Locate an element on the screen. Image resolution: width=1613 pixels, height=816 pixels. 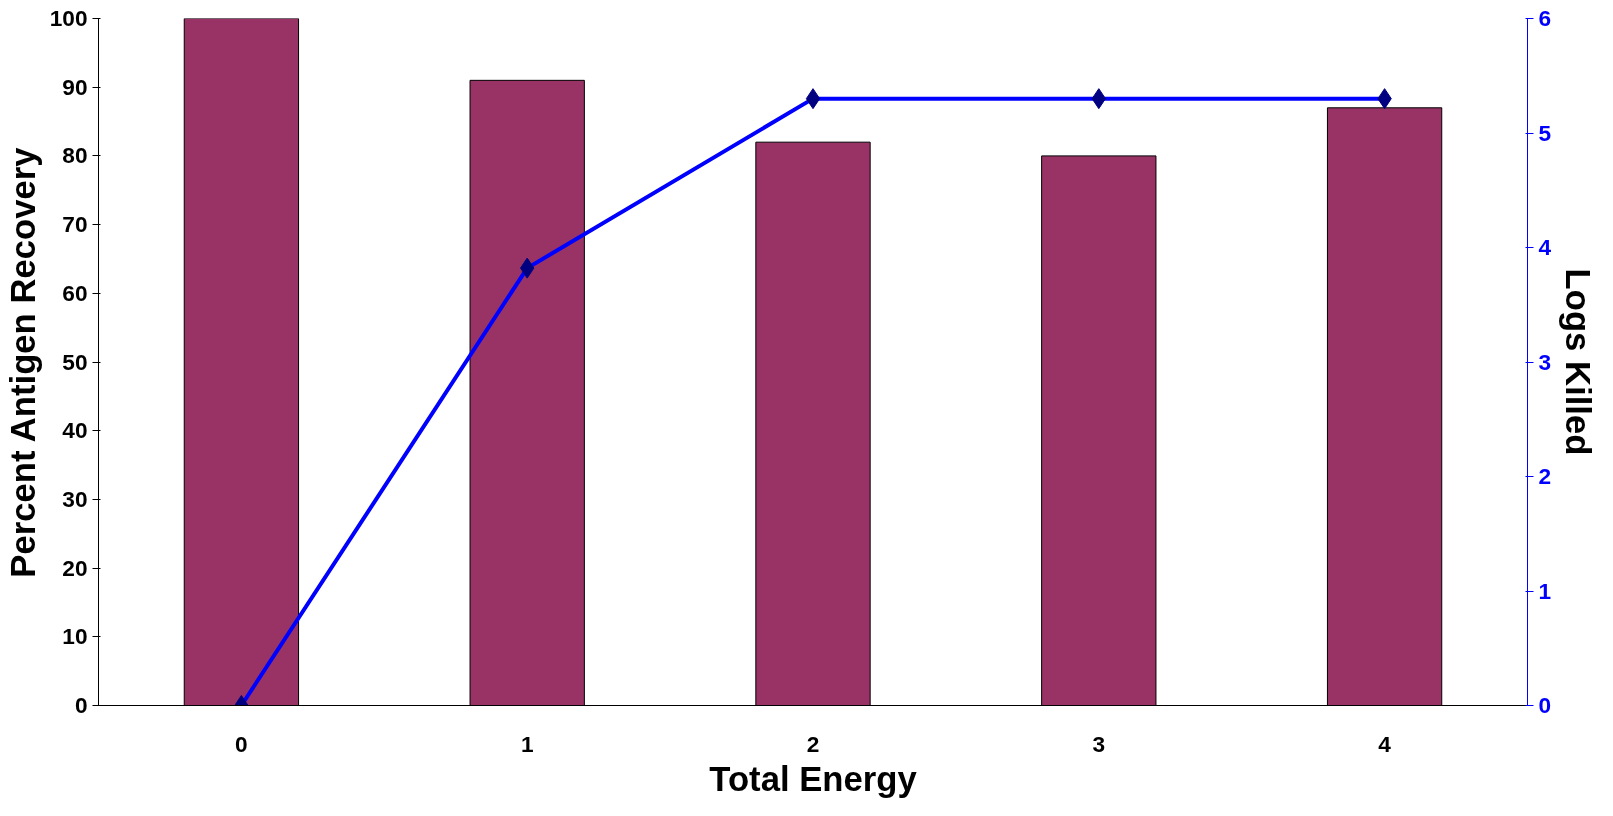
y-tick-label: 90 is located at coordinates (75, 86).